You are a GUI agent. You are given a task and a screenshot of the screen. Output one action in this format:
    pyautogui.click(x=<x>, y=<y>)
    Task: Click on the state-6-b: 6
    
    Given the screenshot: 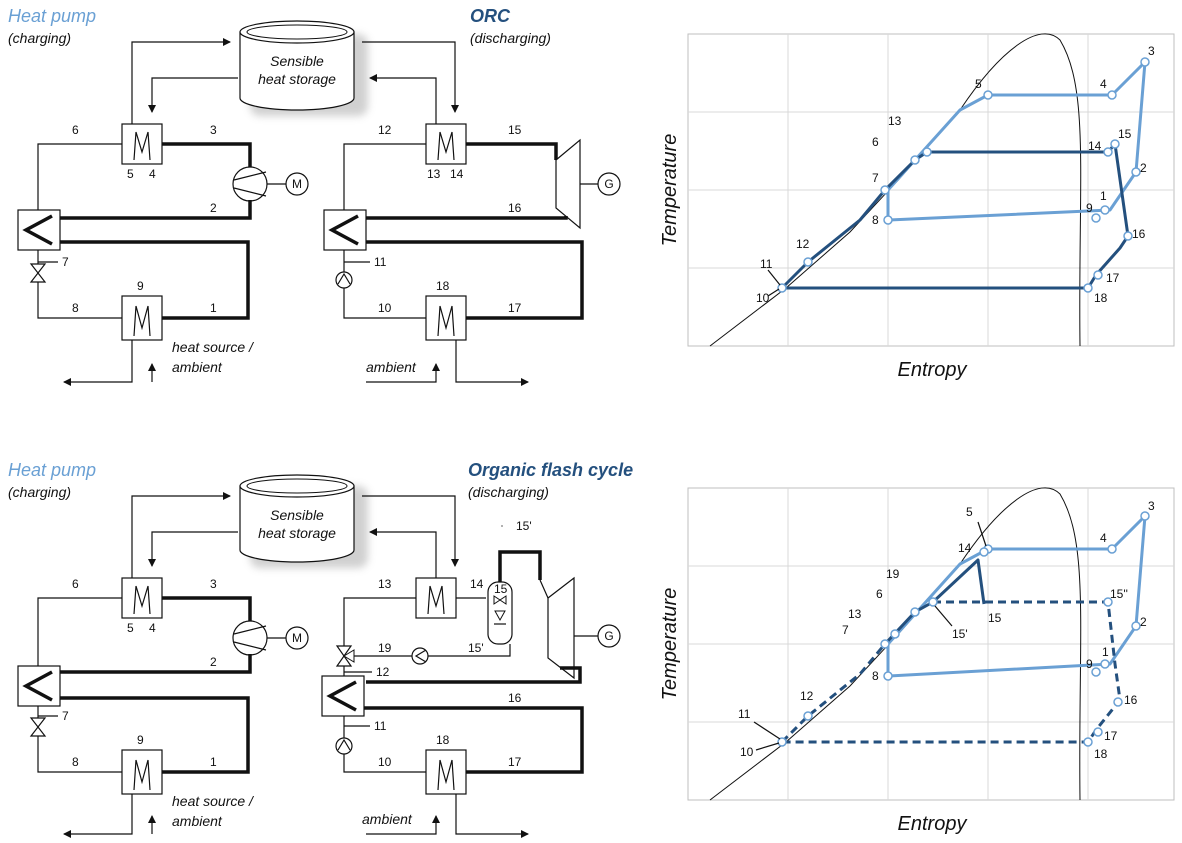 What is the action you would take?
    pyautogui.click(x=75, y=584)
    